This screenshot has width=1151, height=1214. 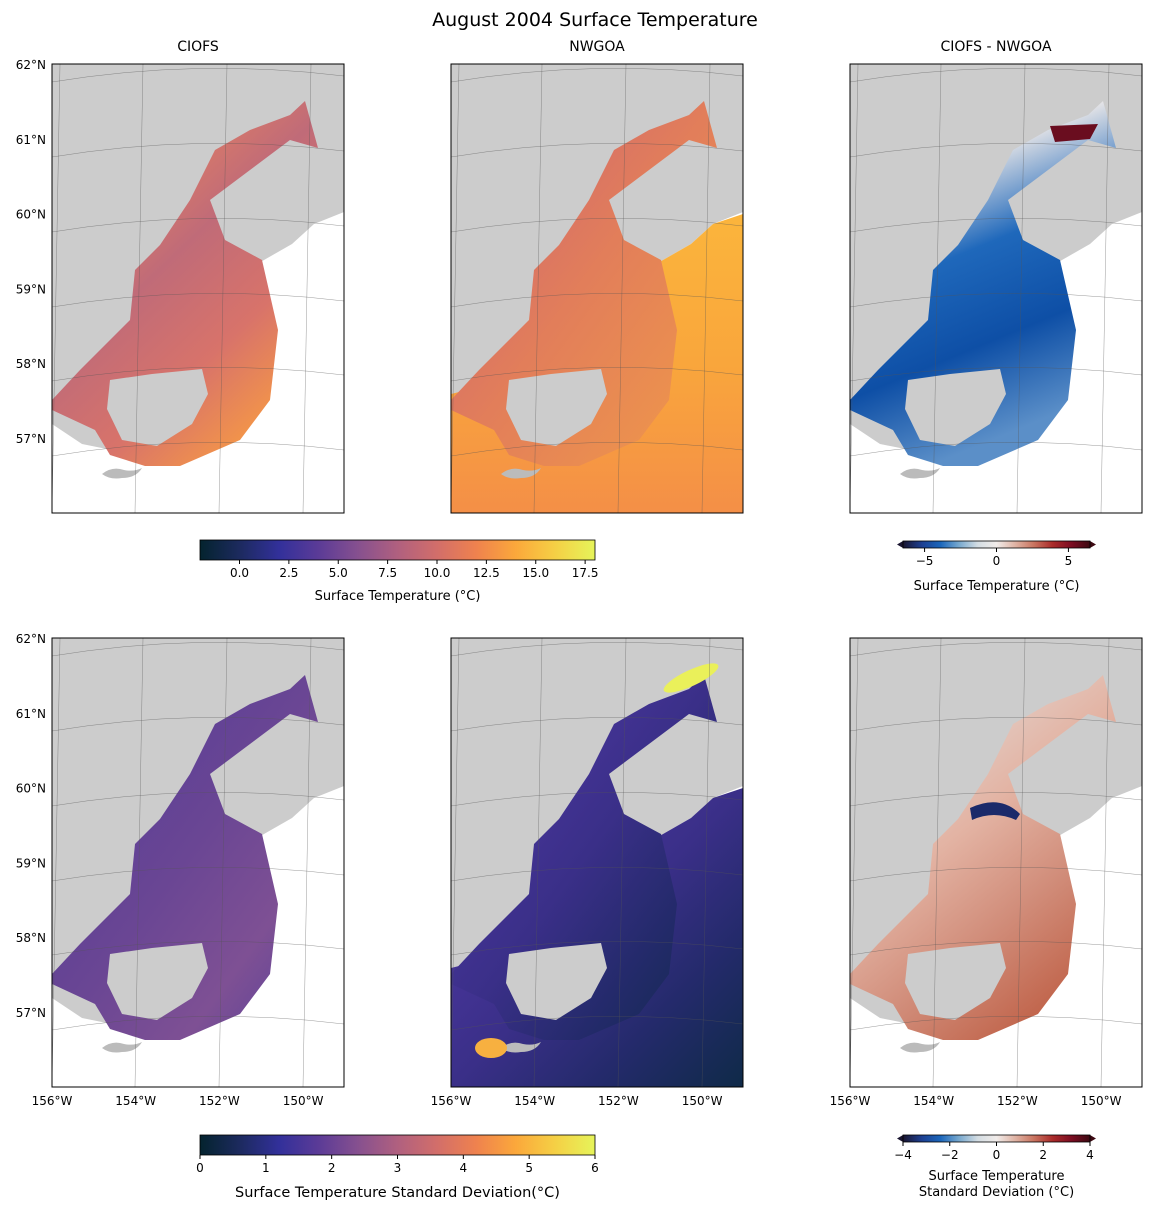 I want to click on lat-tick-label: 58°N, so click(x=31, y=938).